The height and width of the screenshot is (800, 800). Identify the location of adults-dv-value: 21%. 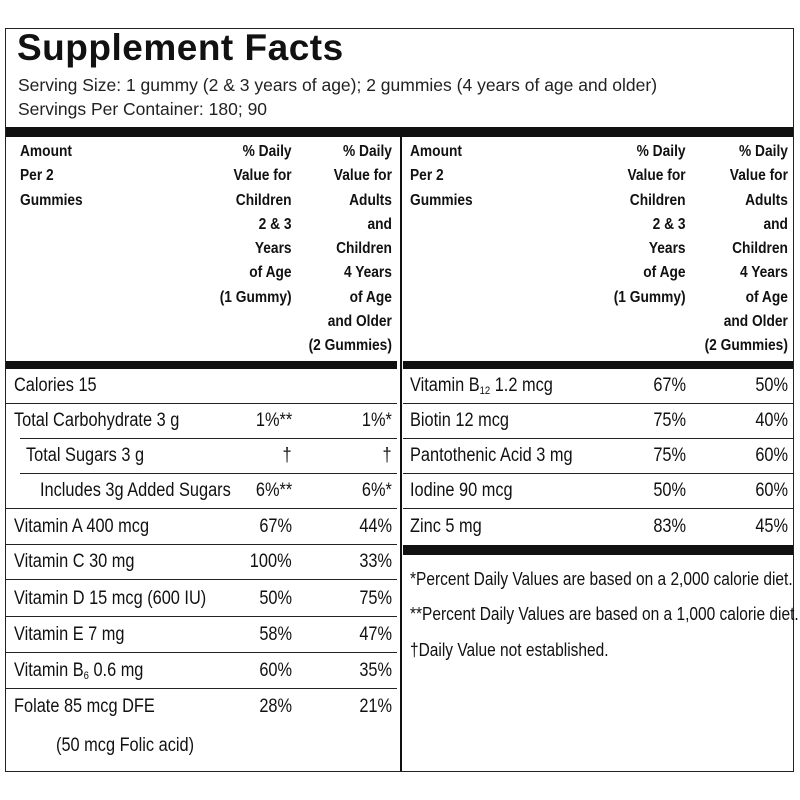
(375, 706).